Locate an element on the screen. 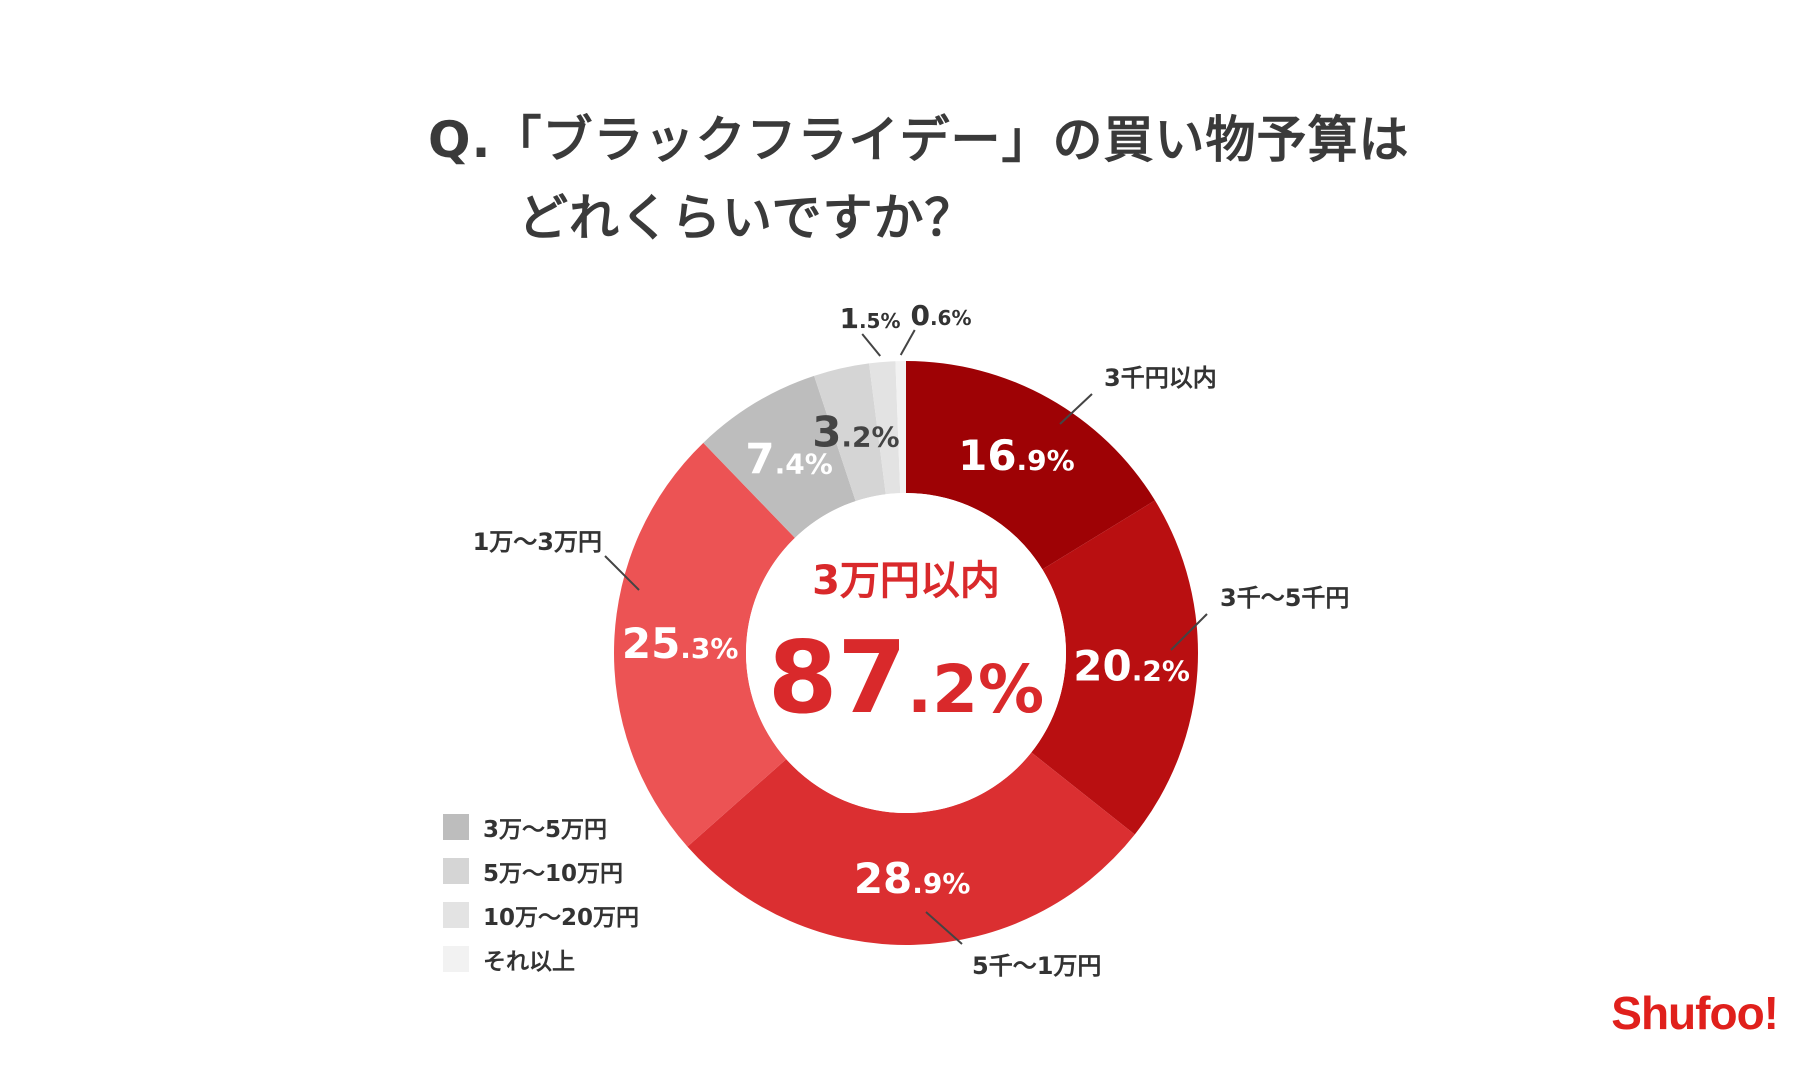  legend-item: 3万〜5万円 is located at coordinates (541, 828).